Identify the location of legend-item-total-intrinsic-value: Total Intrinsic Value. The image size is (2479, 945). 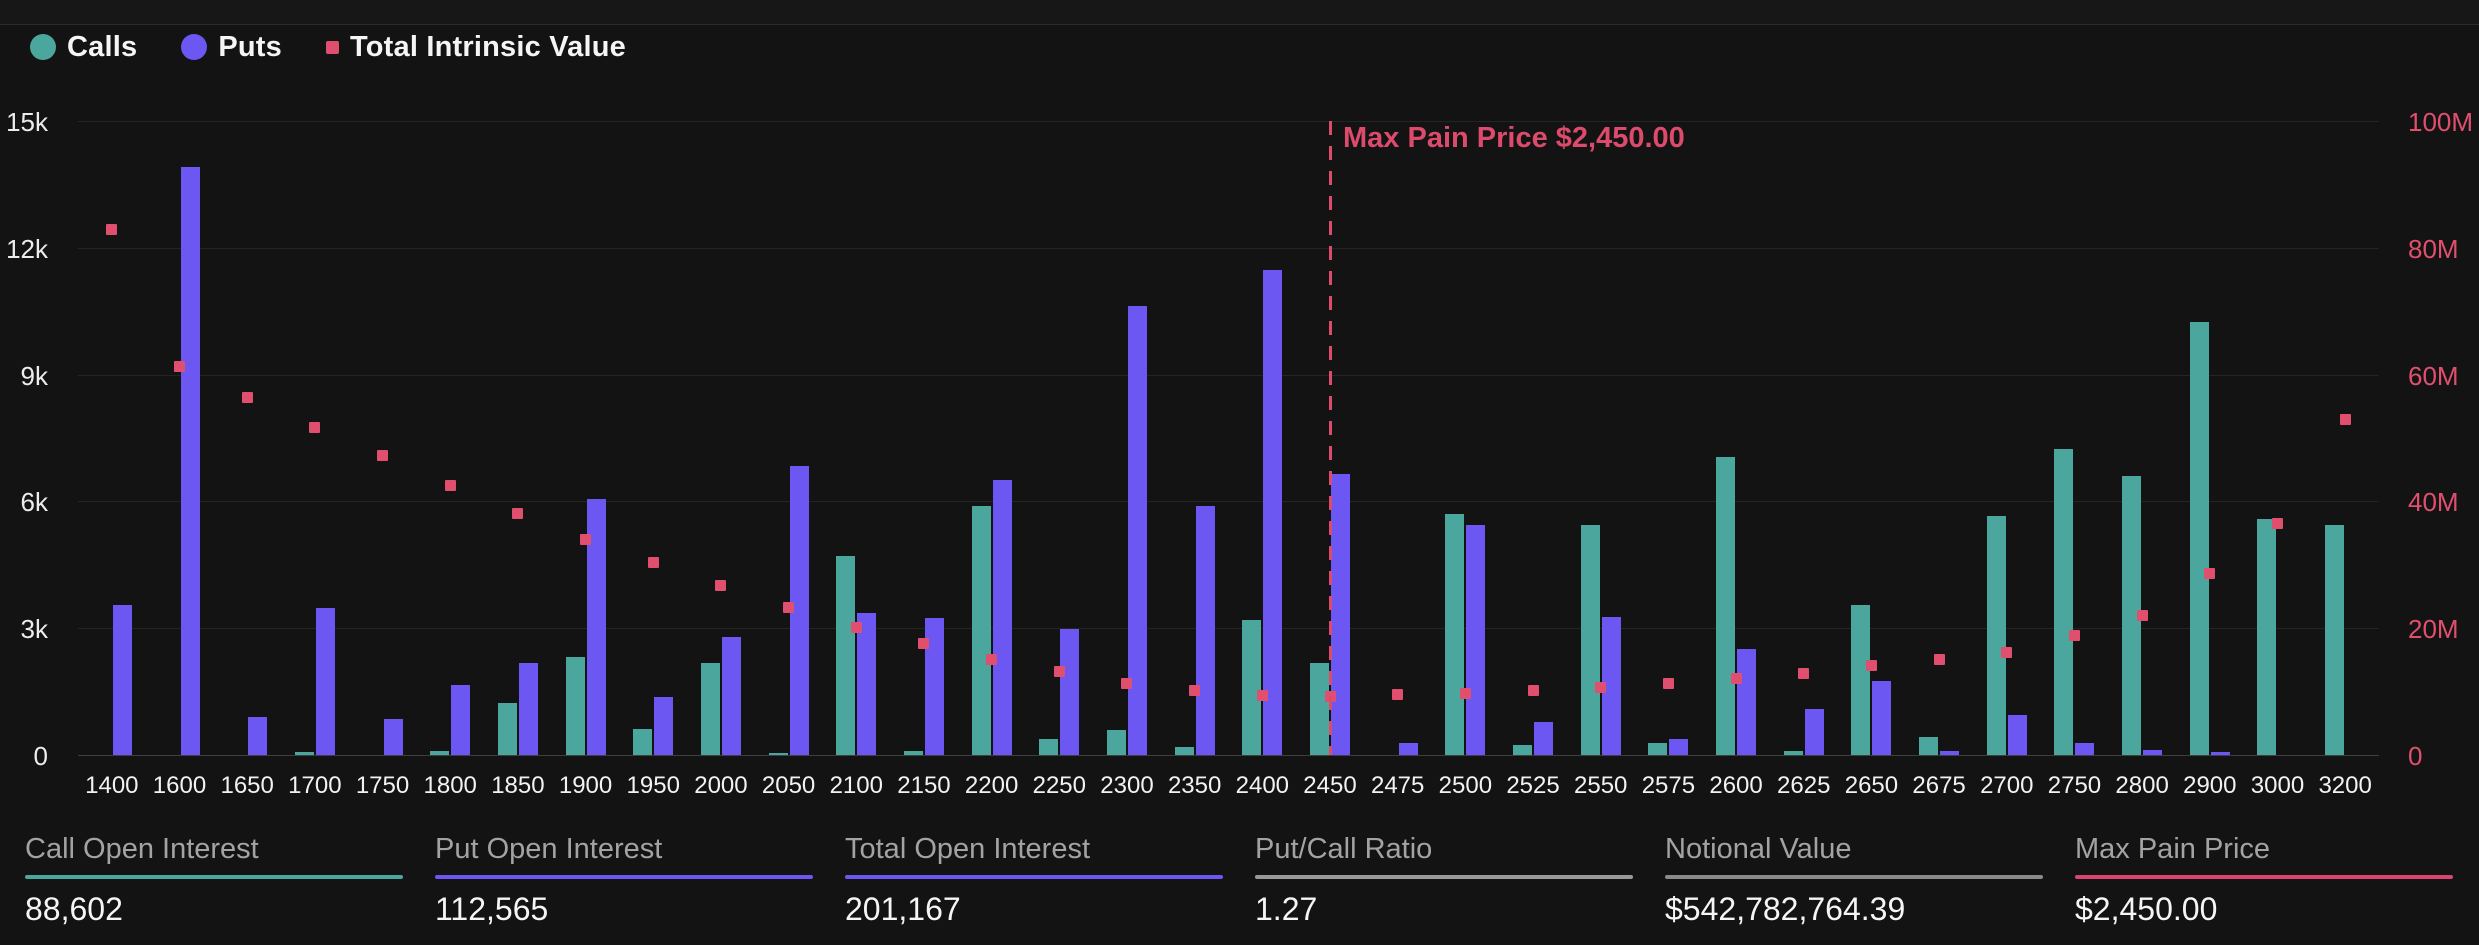
(475, 47).